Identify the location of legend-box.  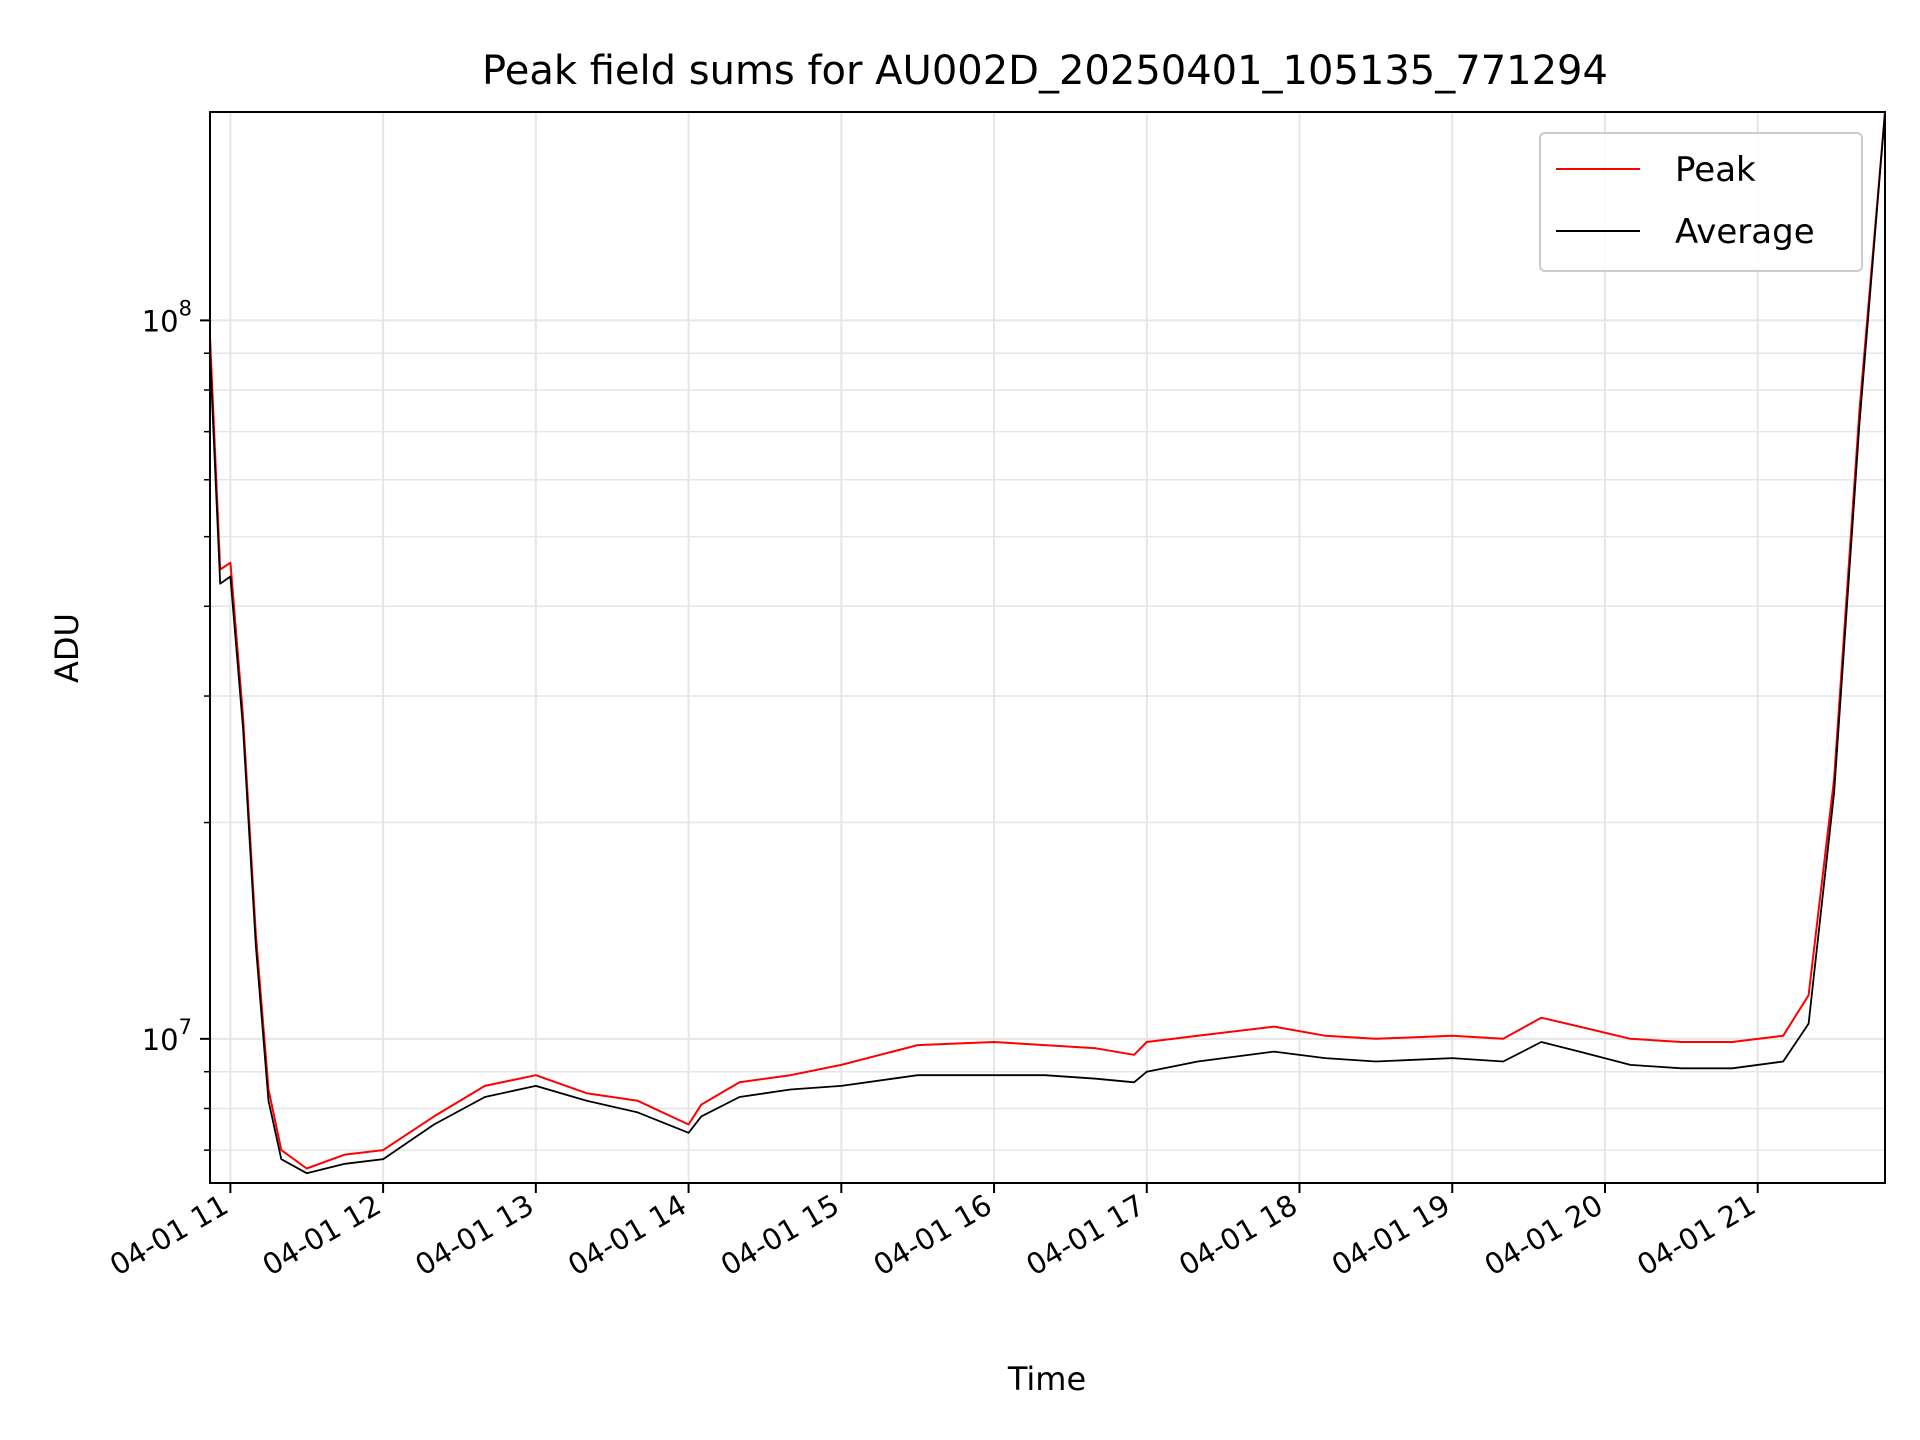
(1701, 202).